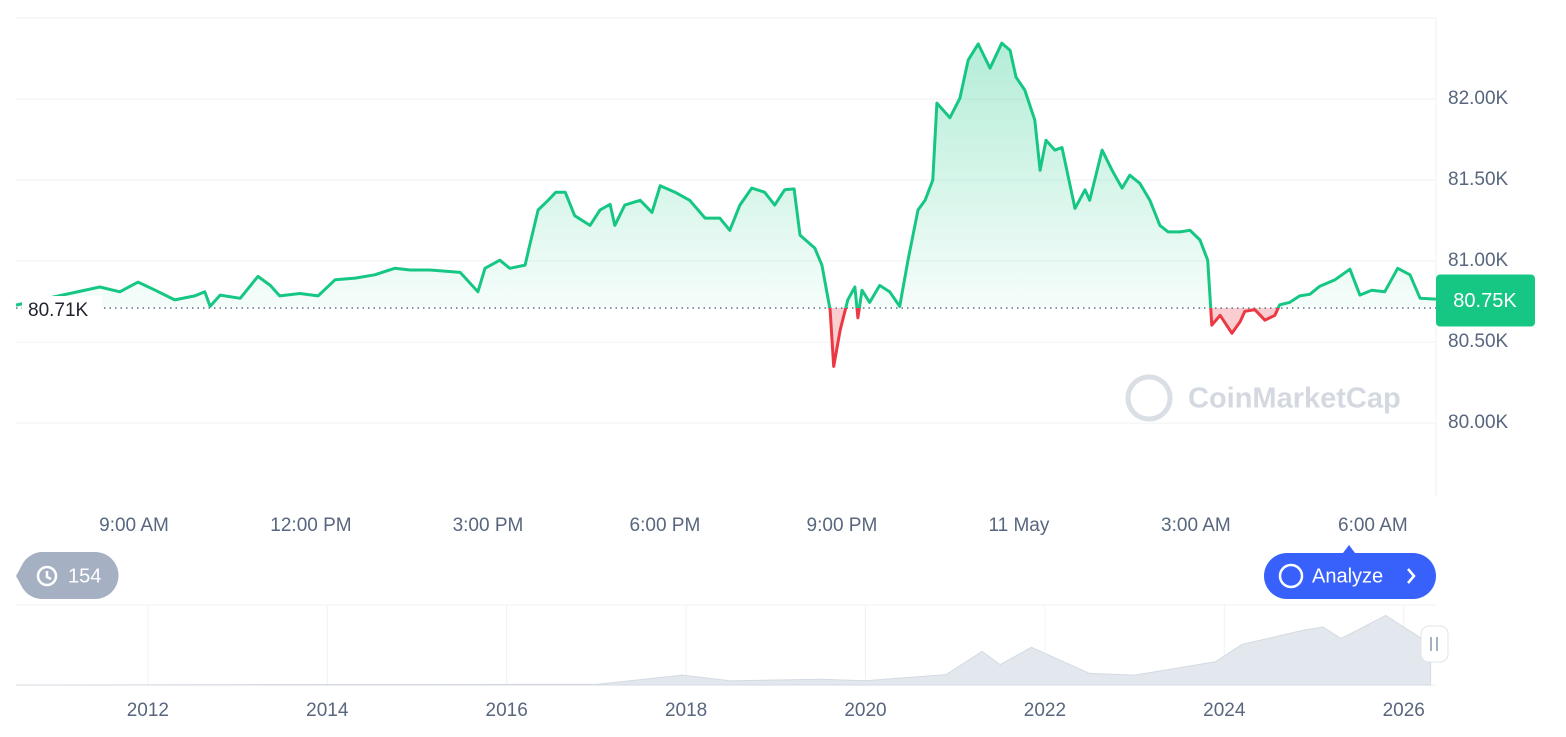 The height and width of the screenshot is (737, 1566). What do you see at coordinates (865, 710) in the screenshot?
I see `navigator-x-label: 2020` at bounding box center [865, 710].